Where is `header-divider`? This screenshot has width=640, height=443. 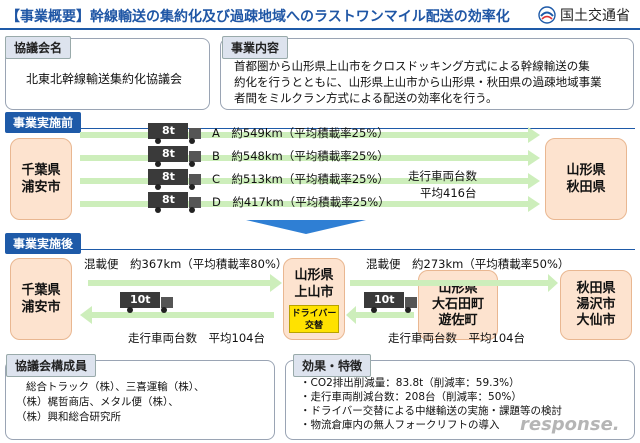 header-divider is located at coordinates (320, 29).